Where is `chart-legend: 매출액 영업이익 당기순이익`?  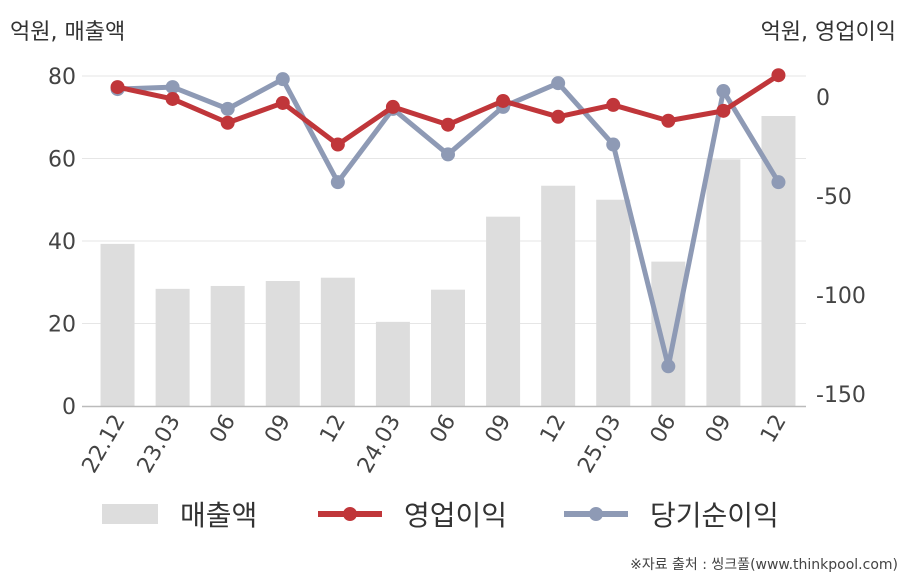
chart-legend: 매출액 영업이익 당기순이익 is located at coordinates (454, 514).